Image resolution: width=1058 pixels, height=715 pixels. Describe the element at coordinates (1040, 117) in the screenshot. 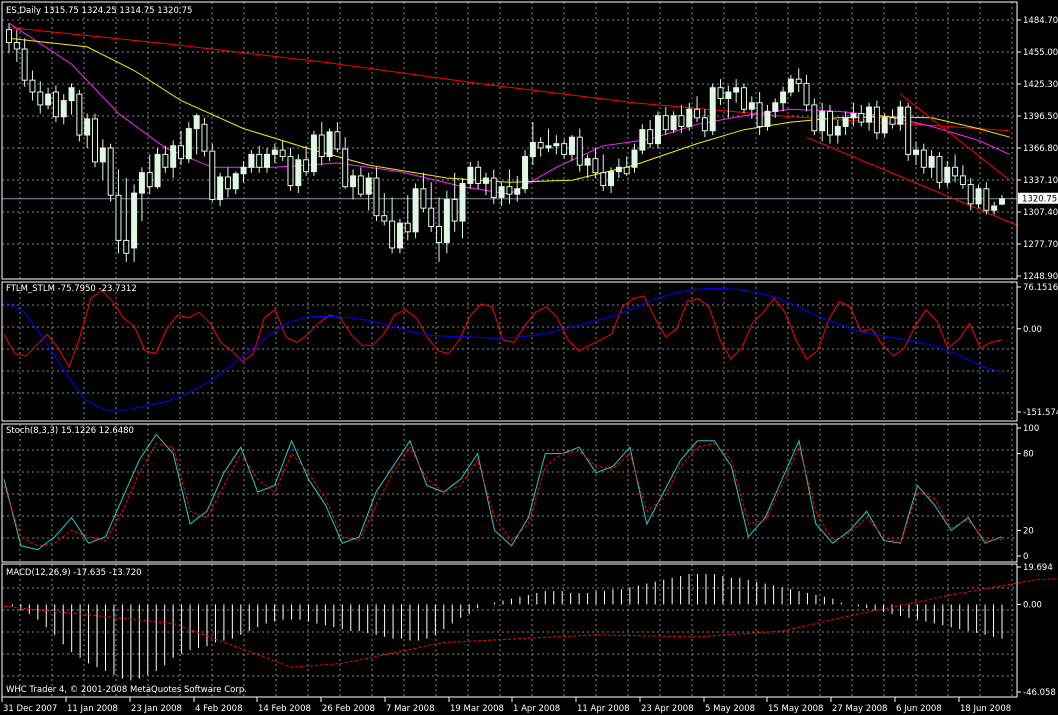

I see `price-tick-label: 1396.50` at that location.